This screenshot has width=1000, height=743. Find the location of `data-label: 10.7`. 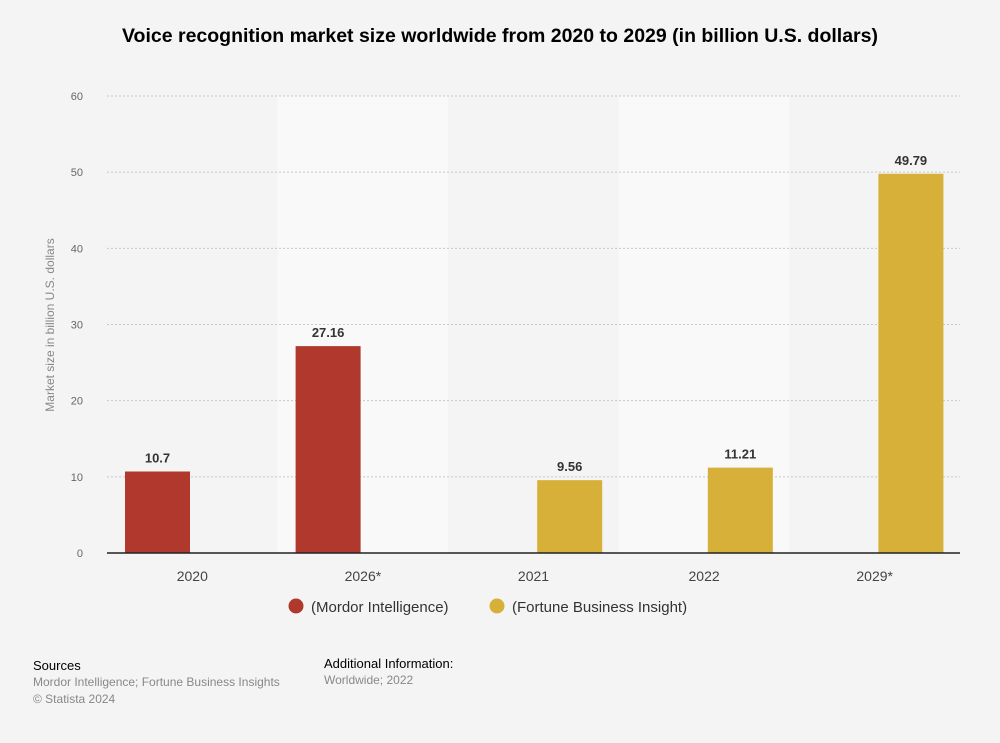

data-label: 10.7 is located at coordinates (157, 458).